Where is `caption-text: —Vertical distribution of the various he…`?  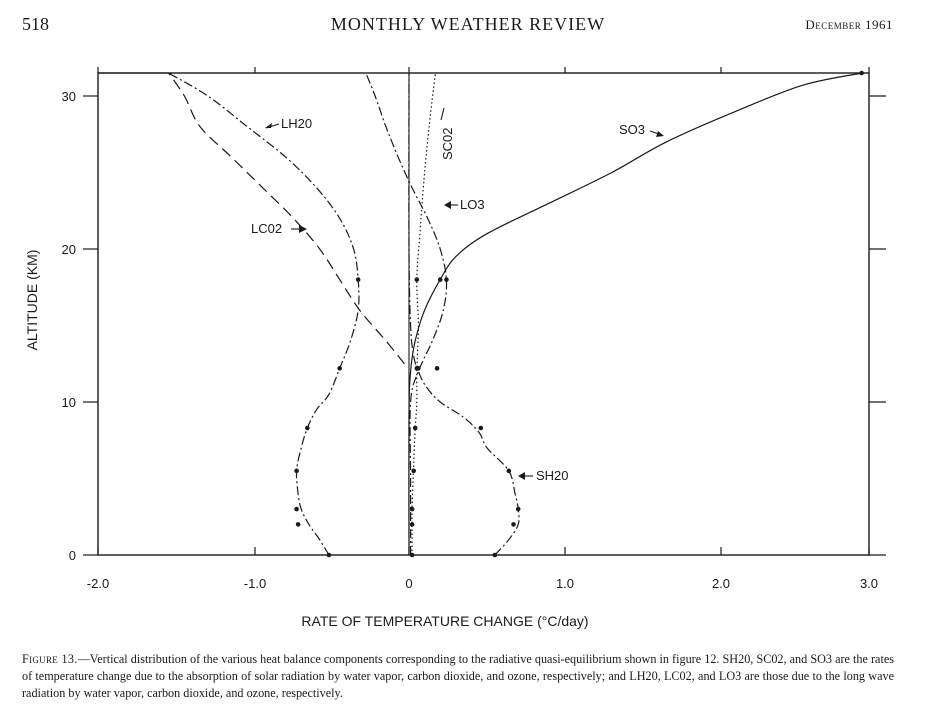
caption-text: —Vertical distribution of the various he… is located at coordinates (458, 676).